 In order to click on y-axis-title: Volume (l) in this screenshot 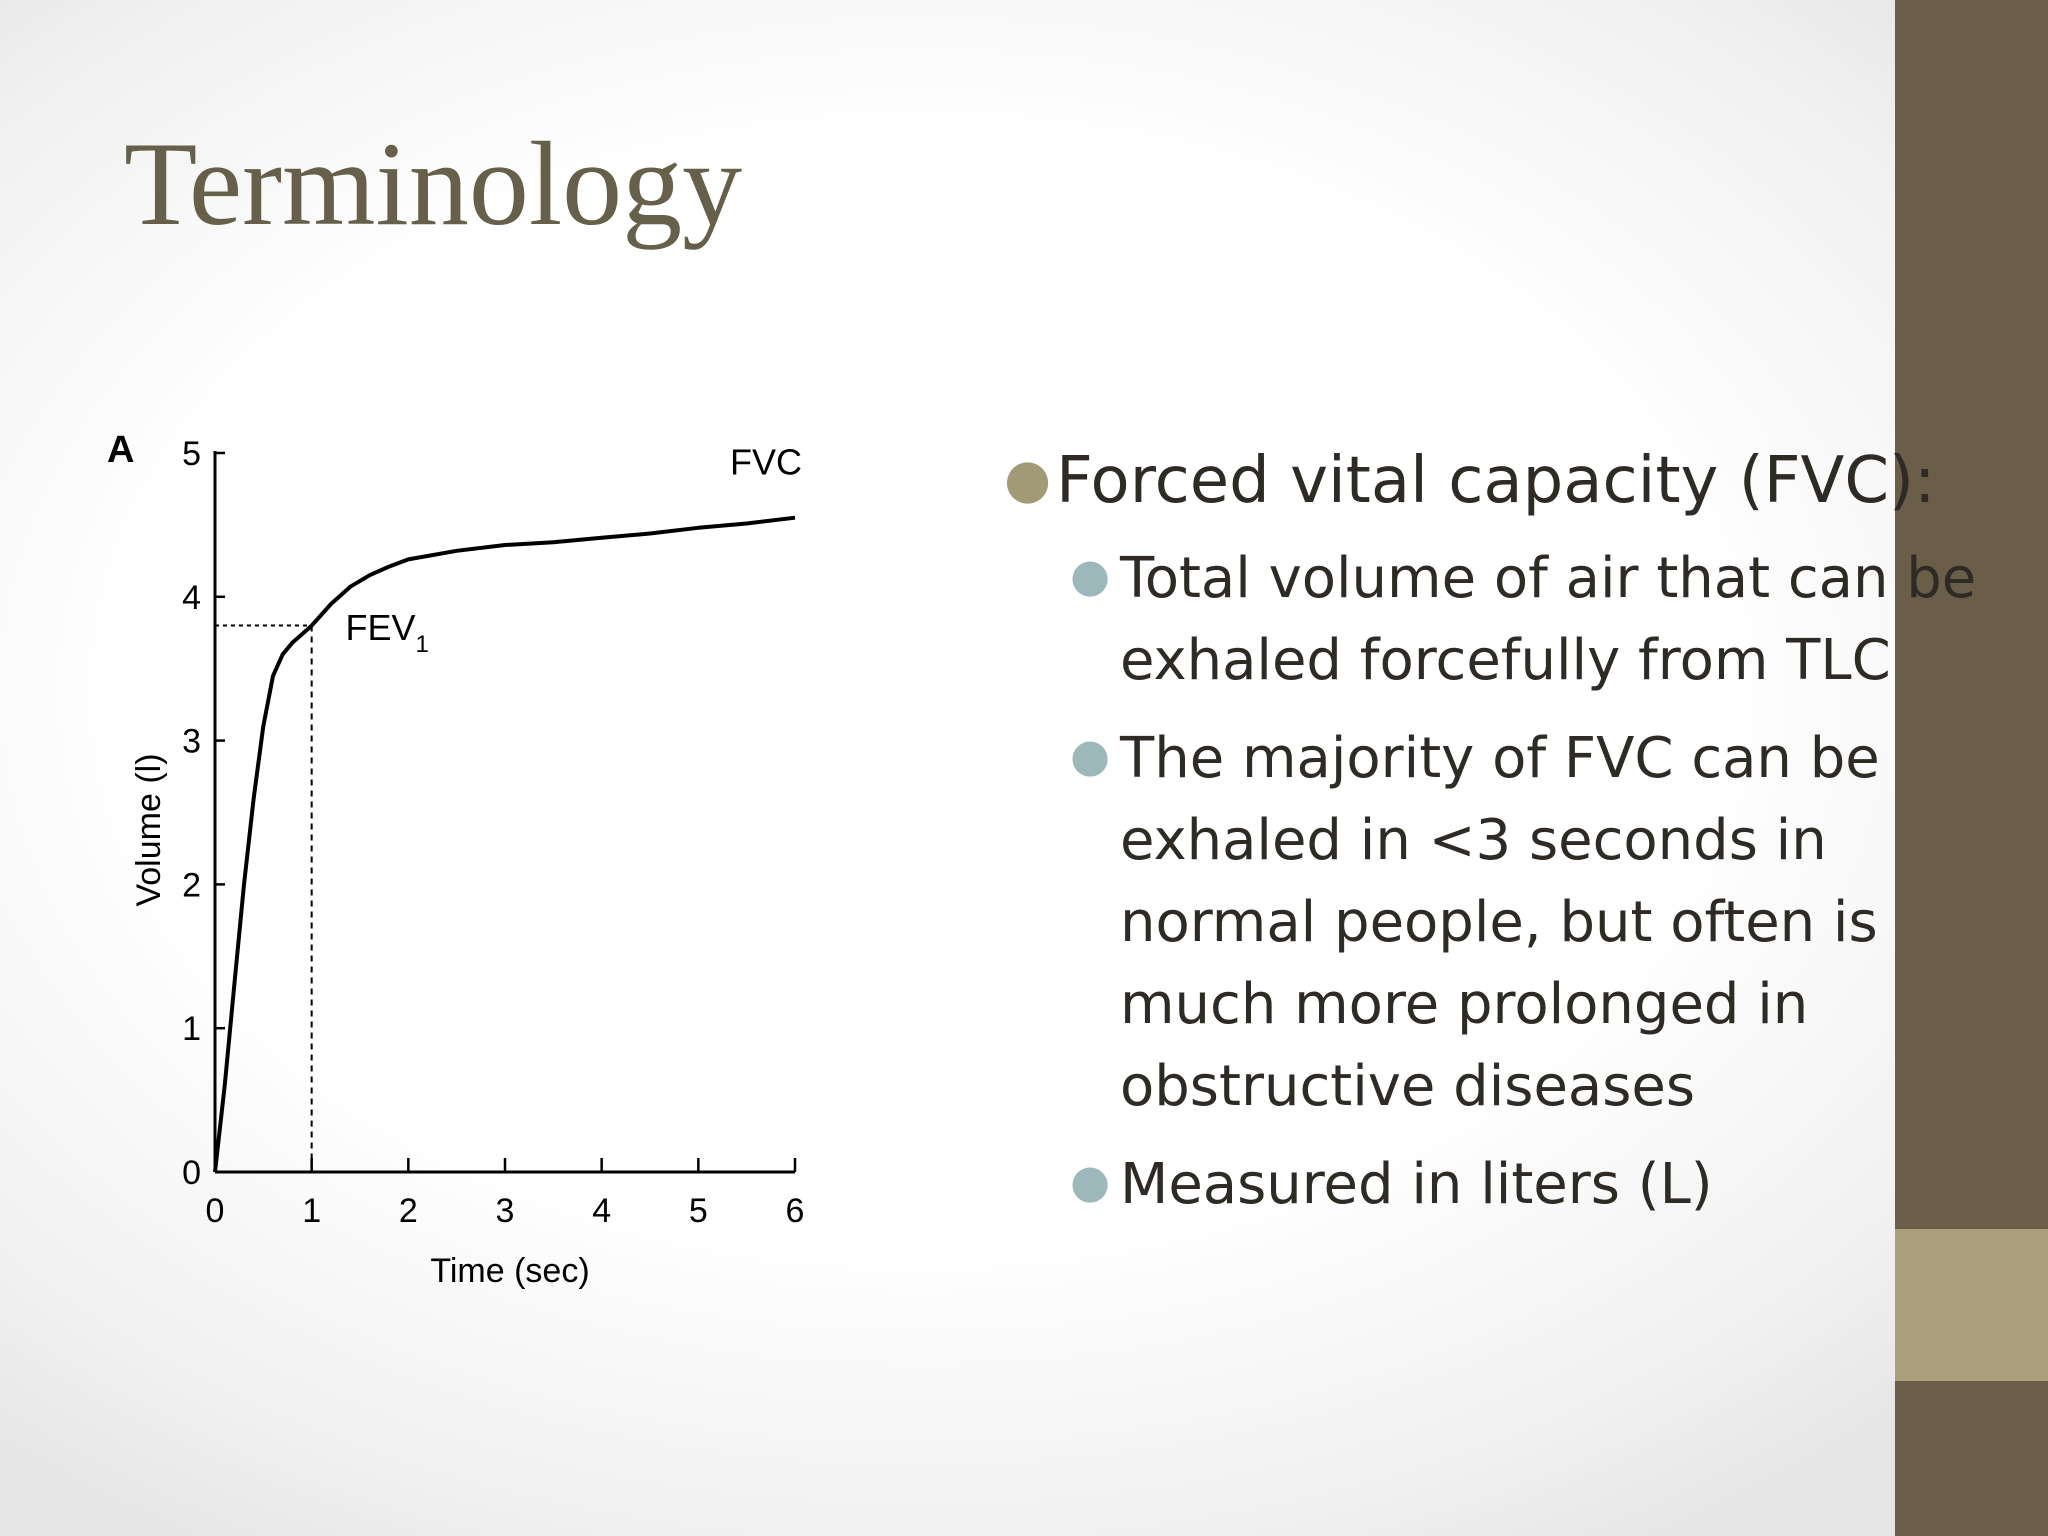, I will do `click(149, 829)`.